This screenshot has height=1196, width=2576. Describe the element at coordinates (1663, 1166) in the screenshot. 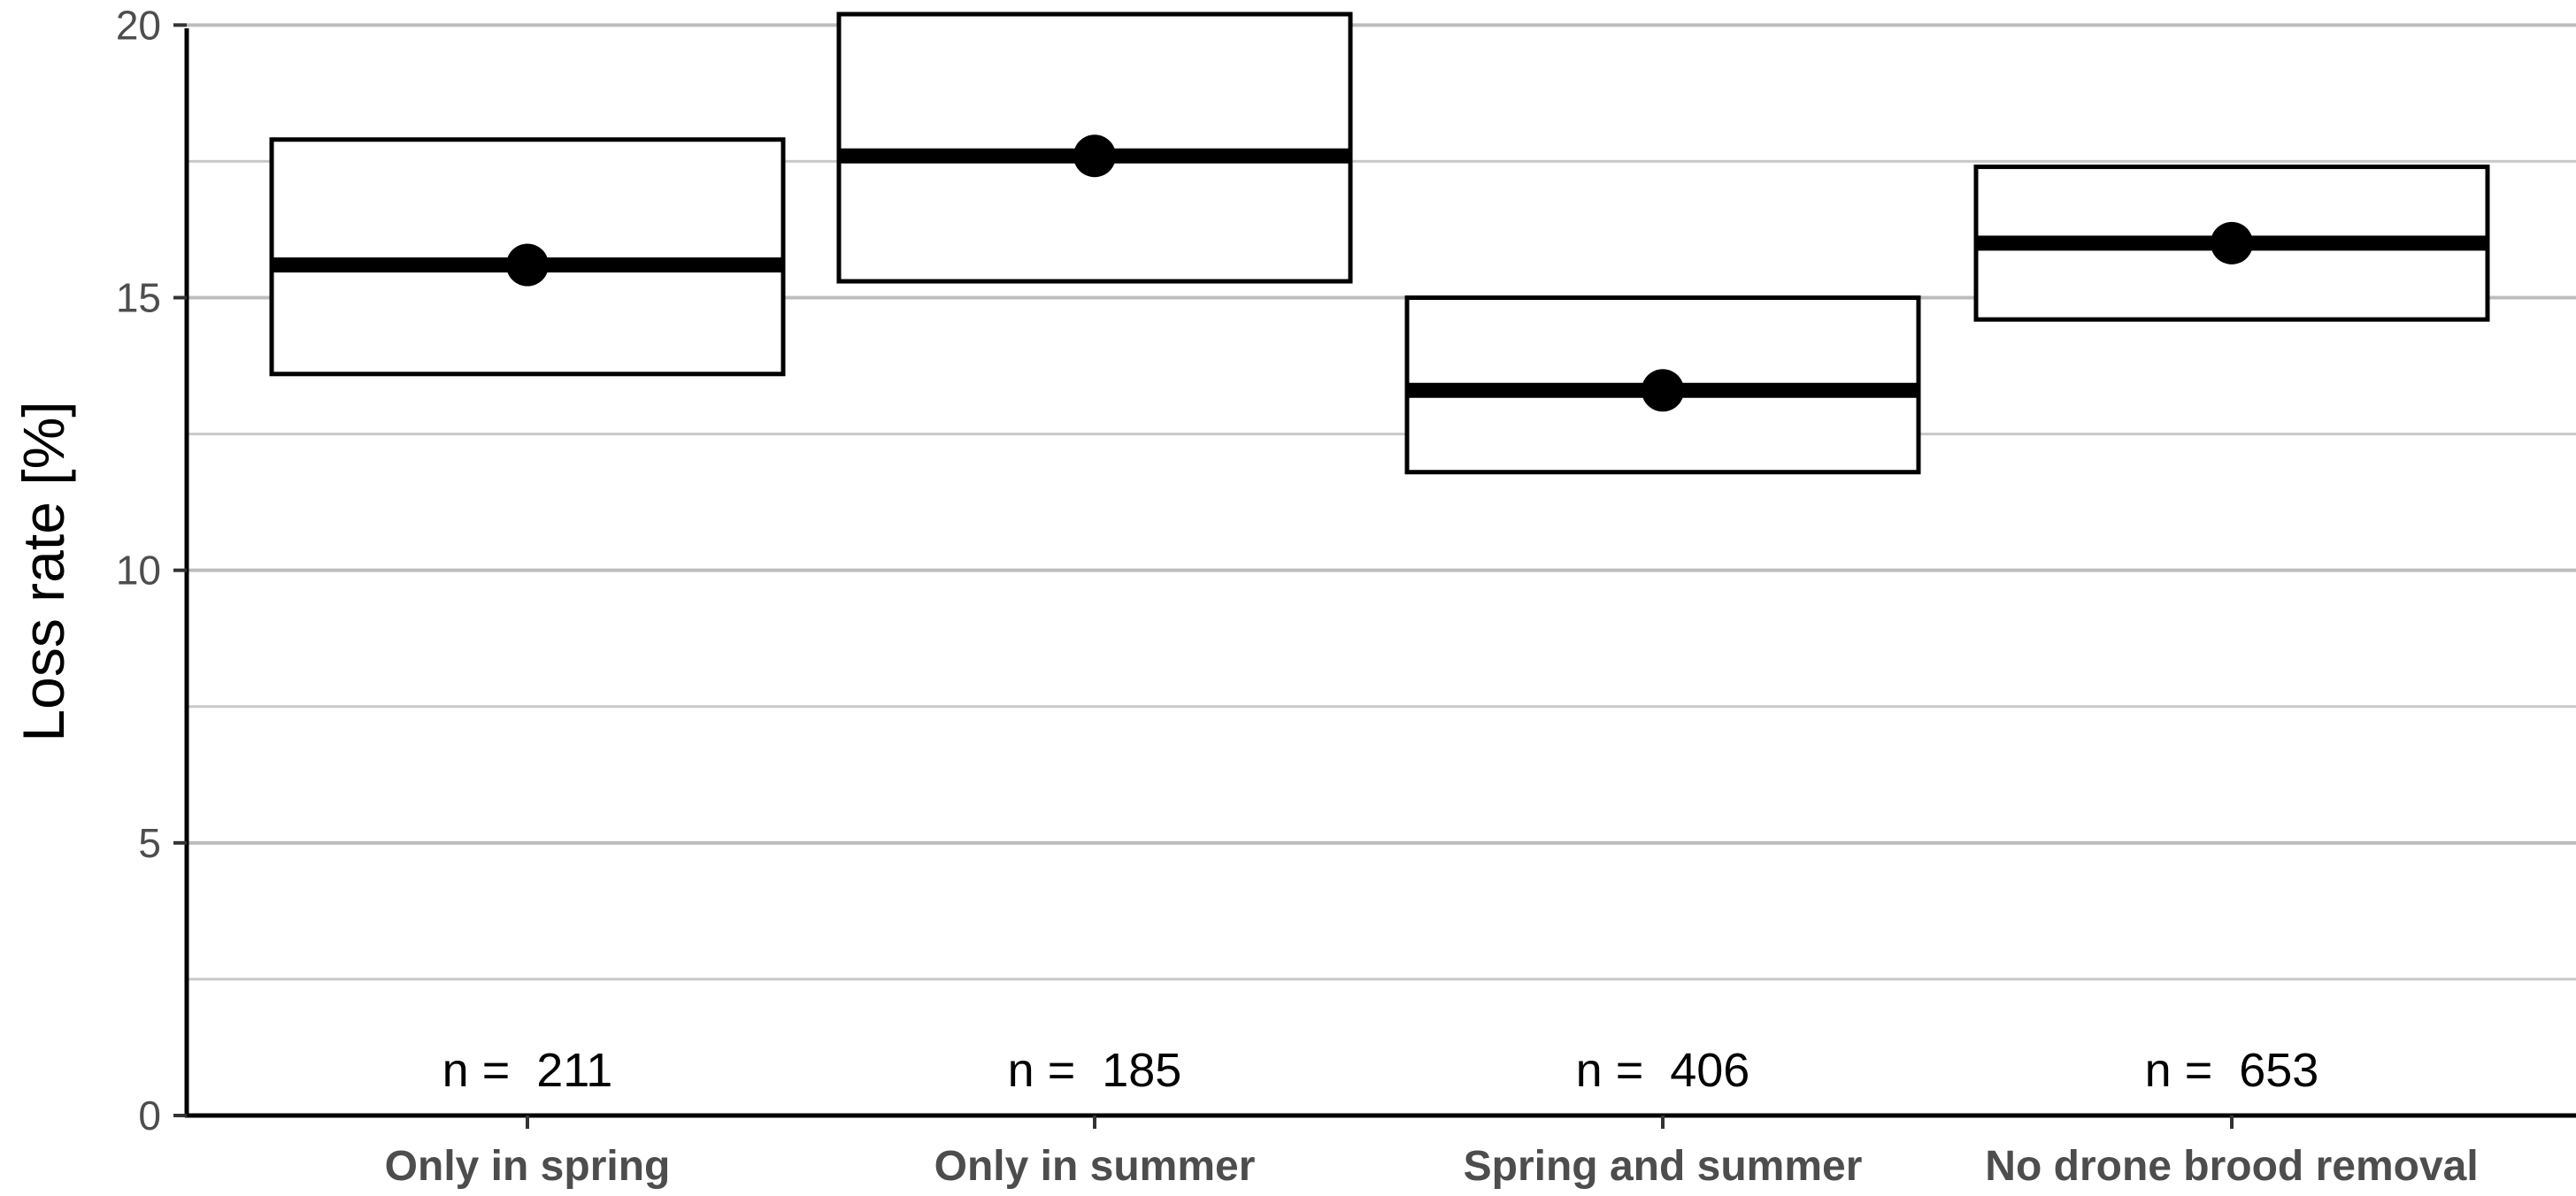

I see `x-tick-label: Spring and summer` at that location.